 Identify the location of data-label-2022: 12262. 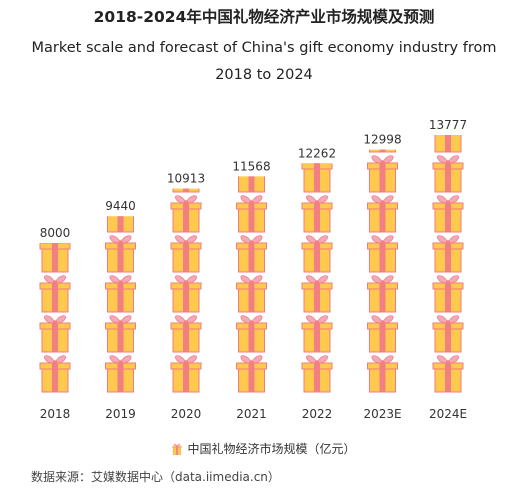
(317, 153).